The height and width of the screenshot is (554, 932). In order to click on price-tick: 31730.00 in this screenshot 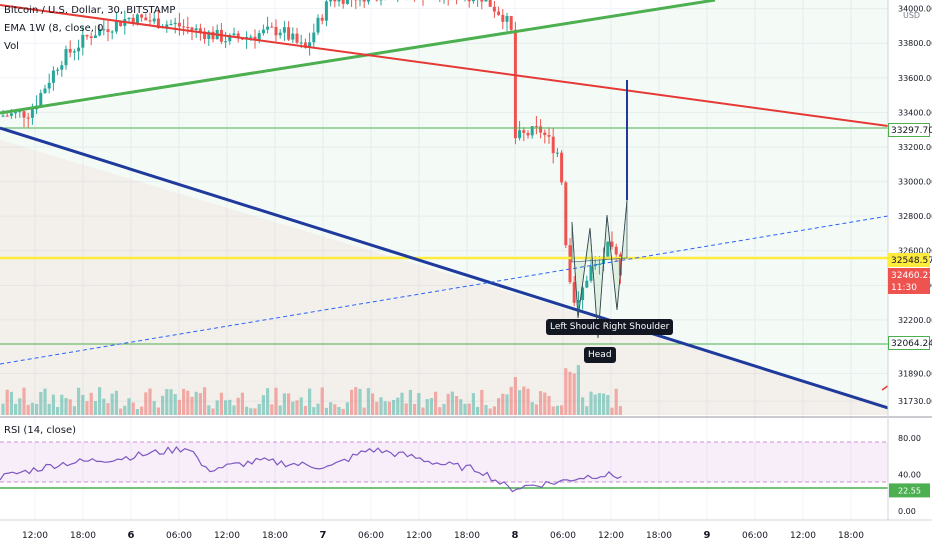, I will do `click(915, 401)`.